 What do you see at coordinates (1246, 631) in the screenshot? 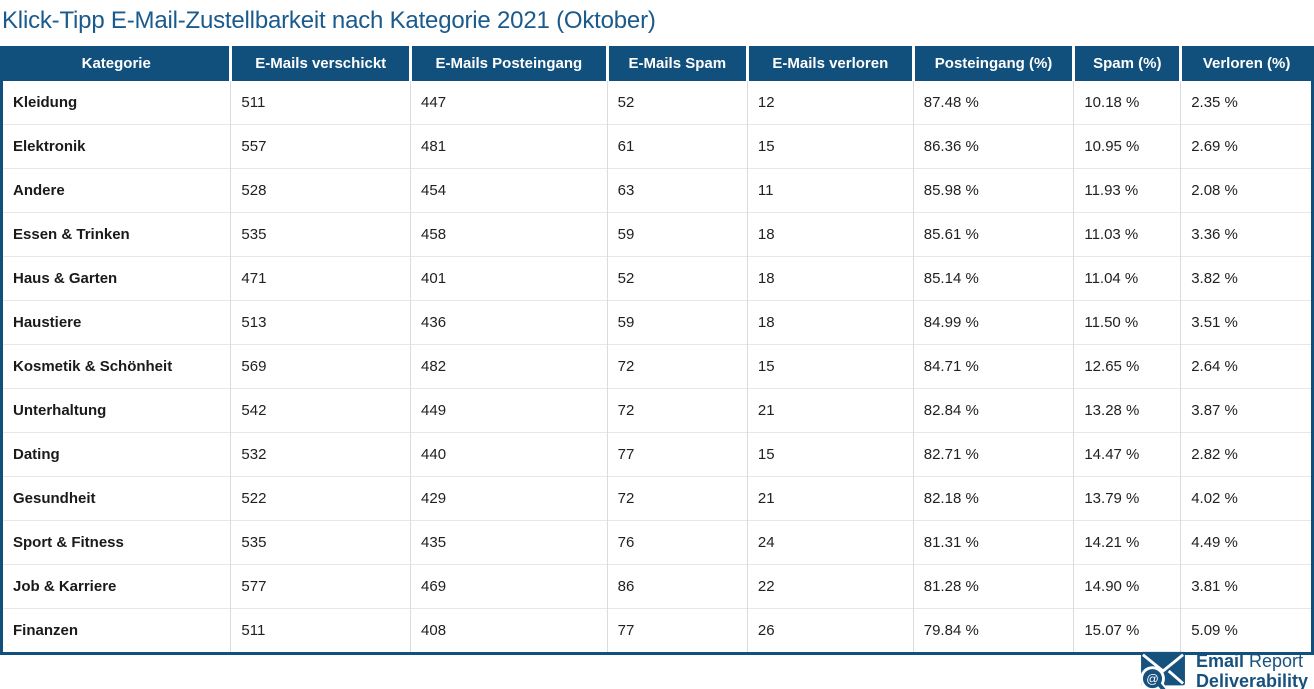
I see `value-cell: 5.09 %` at bounding box center [1246, 631].